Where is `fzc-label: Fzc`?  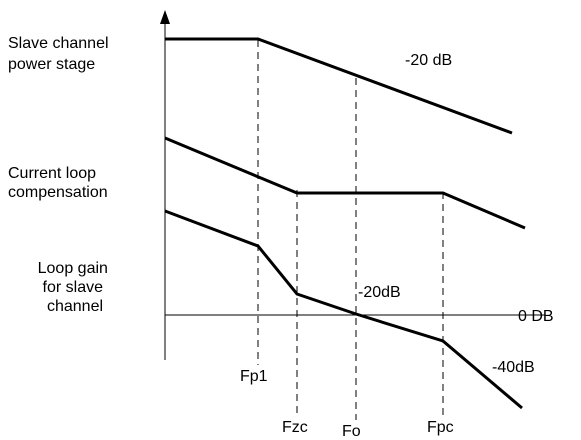 fzc-label: Fzc is located at coordinates (295, 427).